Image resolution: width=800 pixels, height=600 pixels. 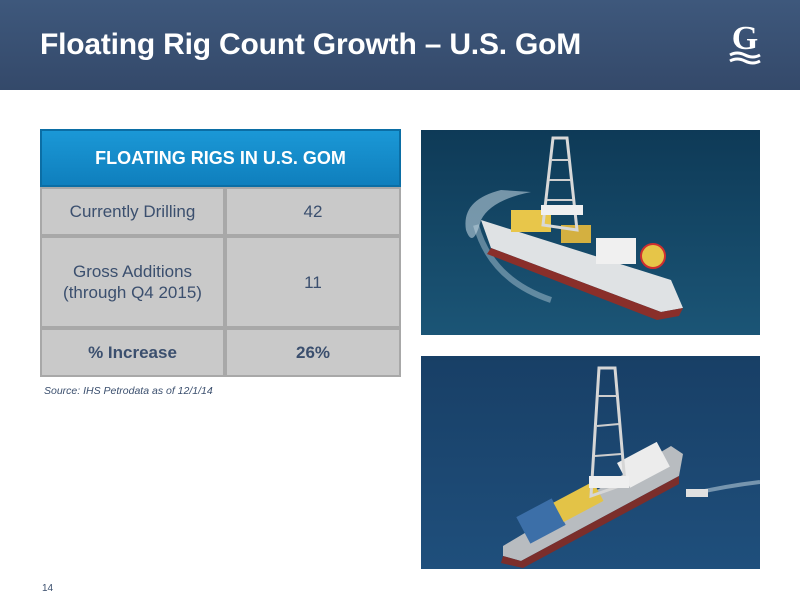 I want to click on company-g-logo-icon: G, so click(x=745, y=42).